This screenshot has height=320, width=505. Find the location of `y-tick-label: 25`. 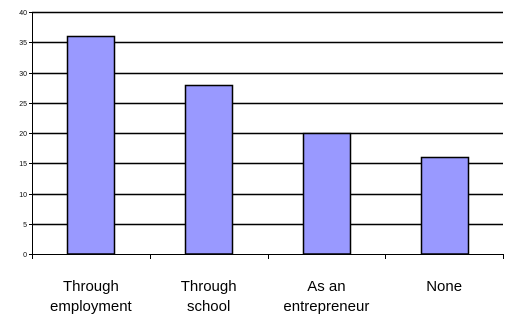

y-tick-label: 25 is located at coordinates (23, 104).